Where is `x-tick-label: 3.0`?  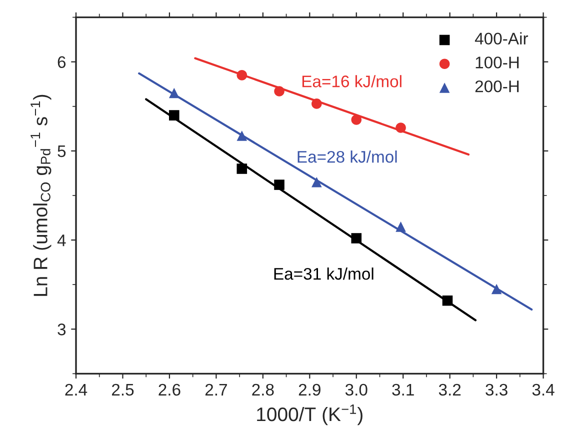
x-tick-label: 3.0 is located at coordinates (356, 390).